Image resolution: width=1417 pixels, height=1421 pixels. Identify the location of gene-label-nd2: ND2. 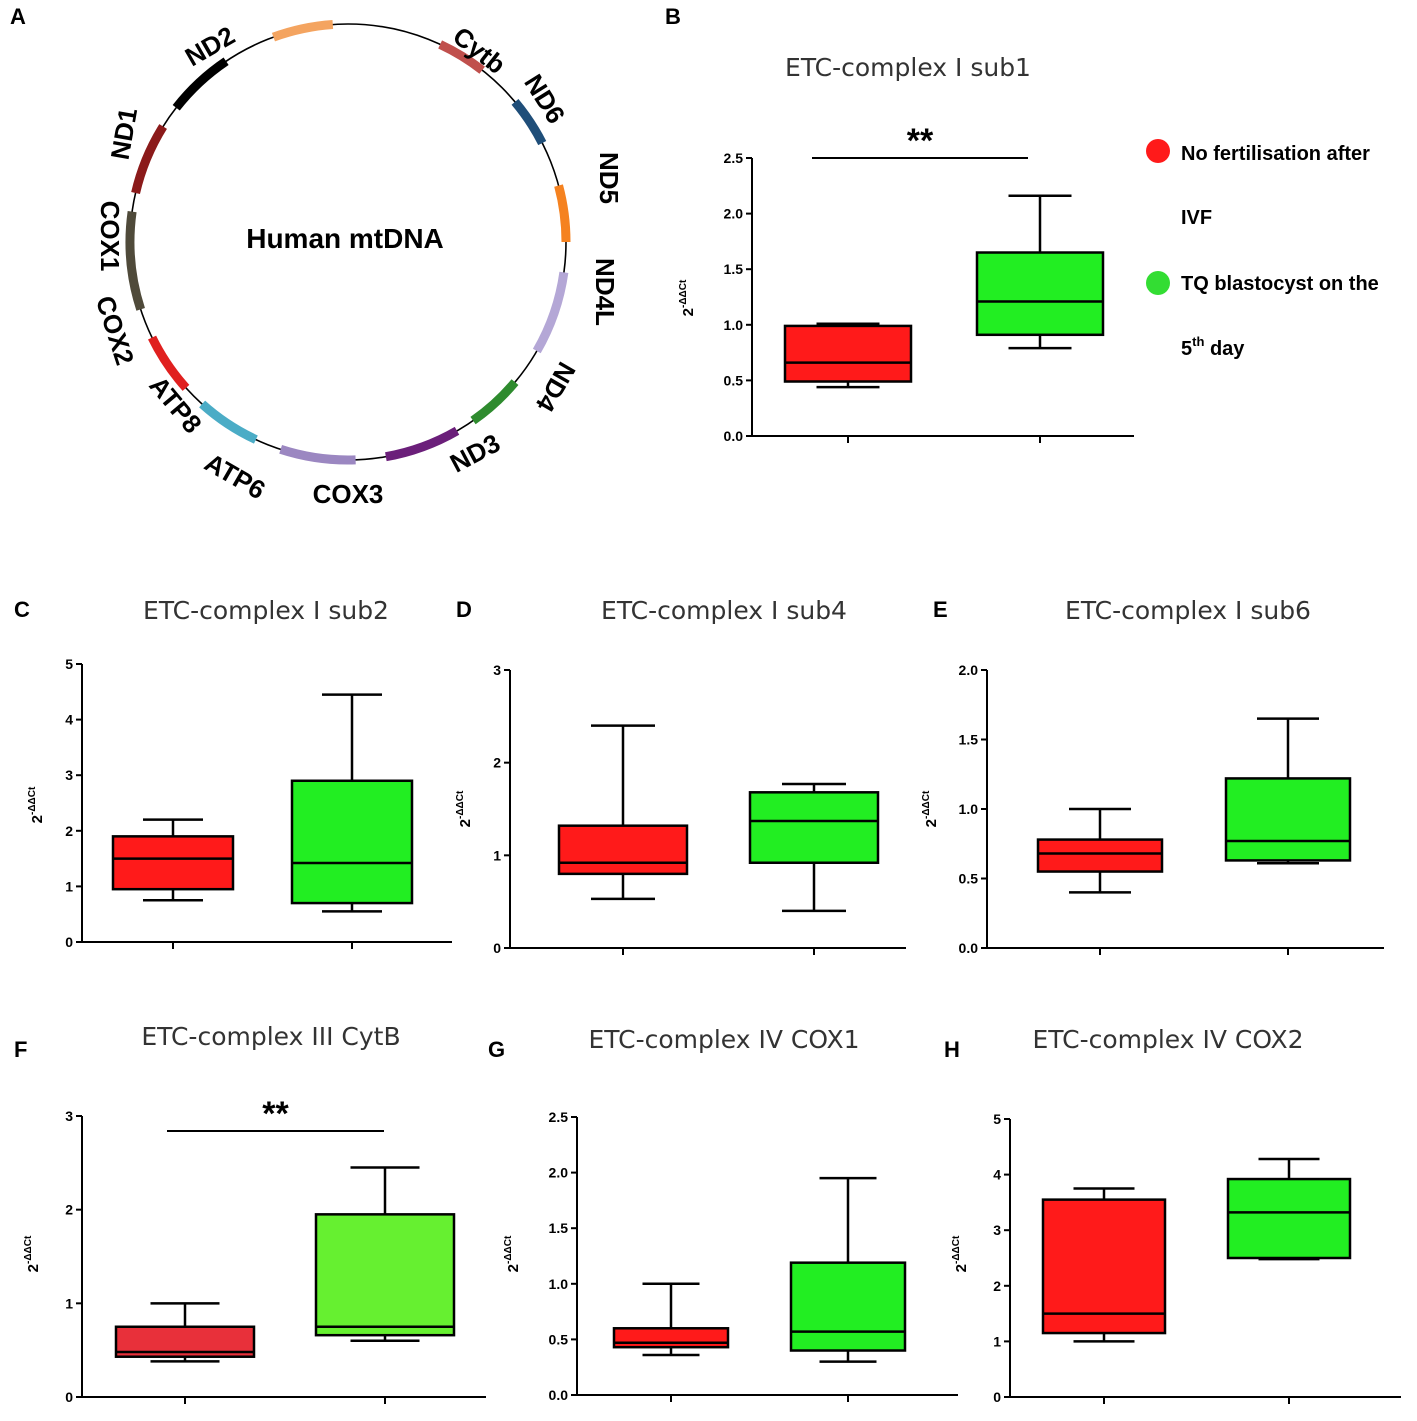
(210, 46).